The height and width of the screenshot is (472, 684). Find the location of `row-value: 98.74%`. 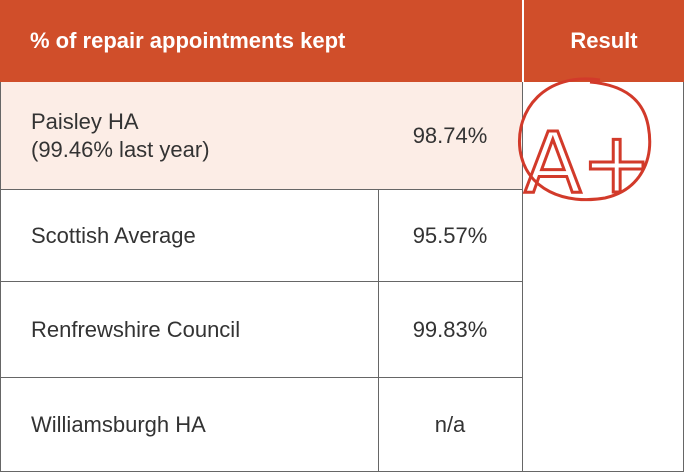

row-value: 98.74% is located at coordinates (450, 136).